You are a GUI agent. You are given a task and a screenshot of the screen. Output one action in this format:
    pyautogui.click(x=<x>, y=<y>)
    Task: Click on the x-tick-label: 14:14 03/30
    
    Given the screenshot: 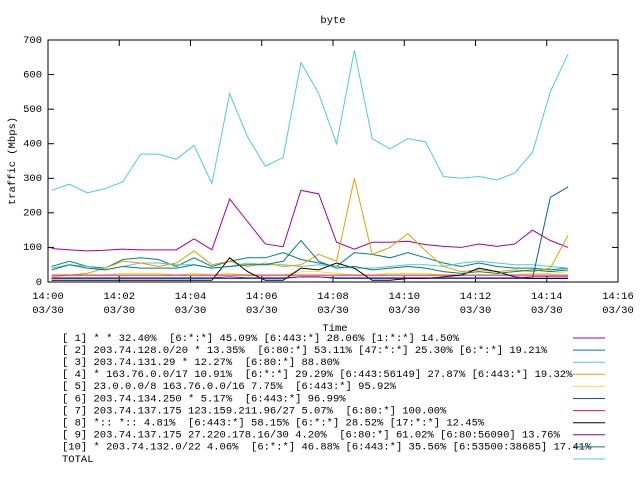 What is the action you would take?
    pyautogui.click(x=547, y=304)
    